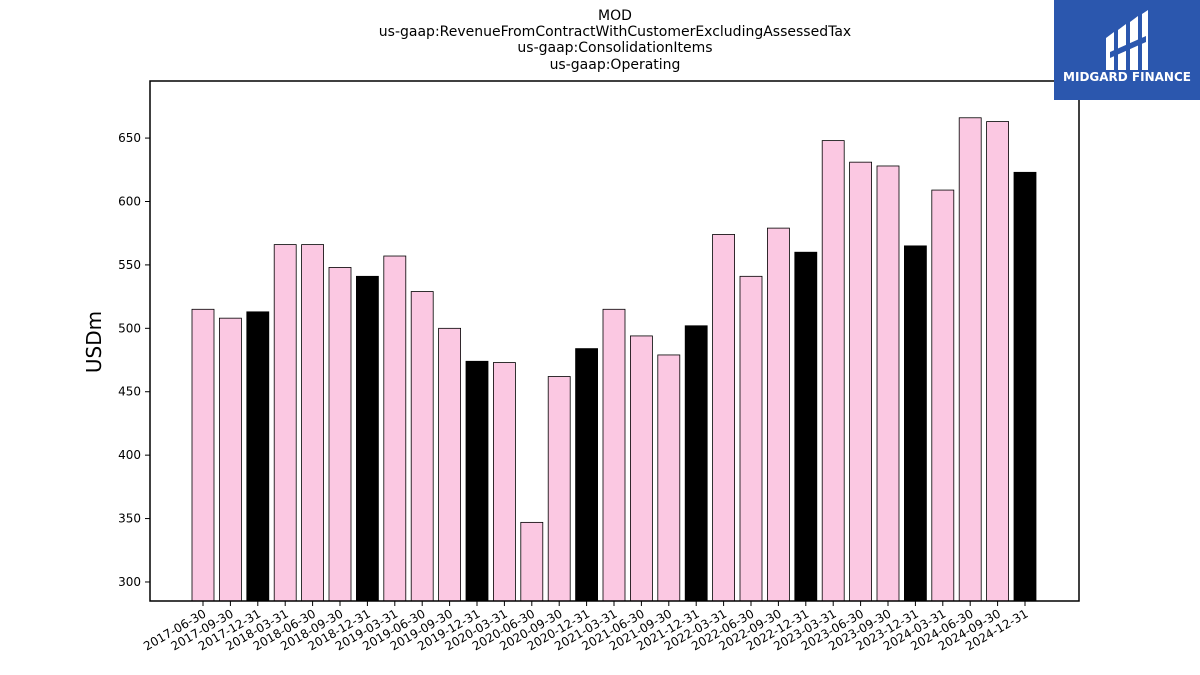 The height and width of the screenshot is (675, 1200). I want to click on title-line-4: us-gaap:Operating, so click(615, 65).